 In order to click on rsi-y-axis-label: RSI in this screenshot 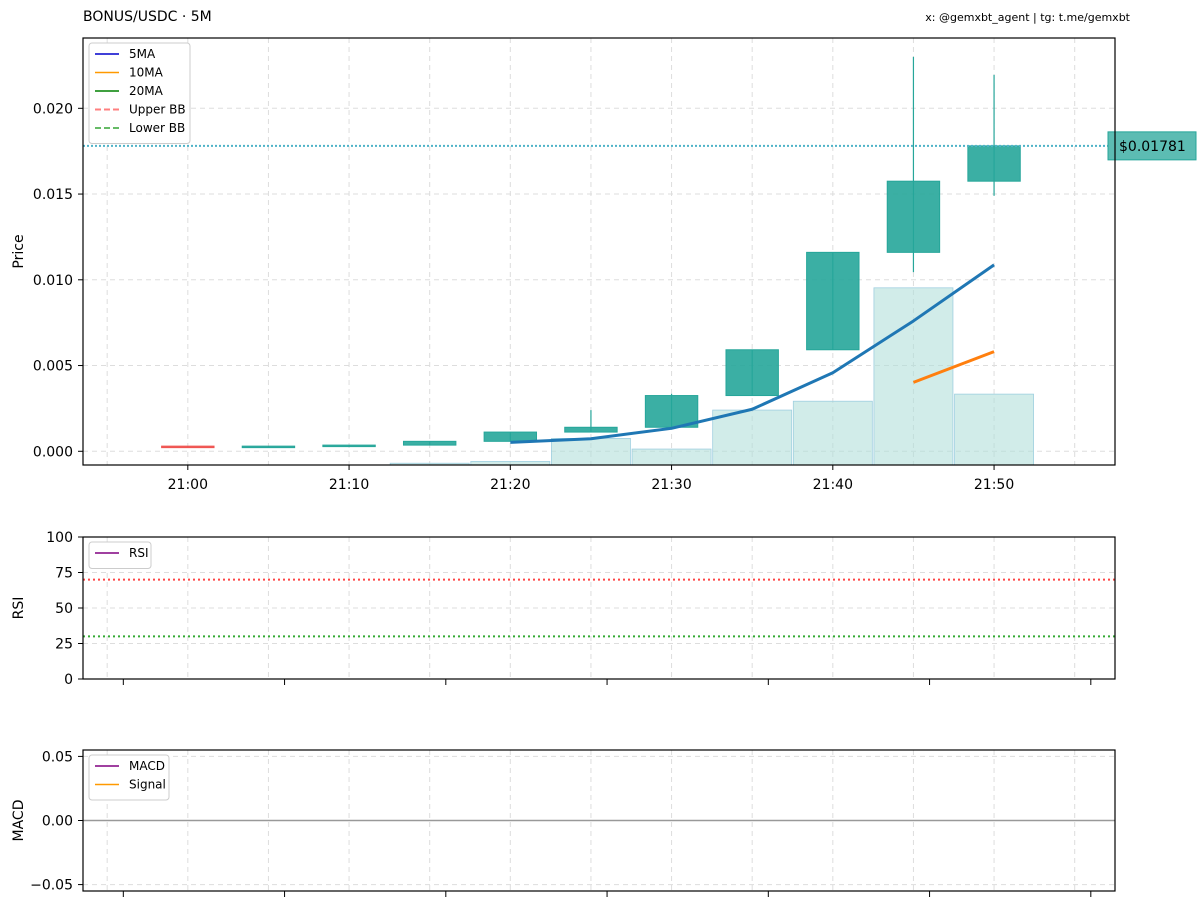, I will do `click(19, 608)`.